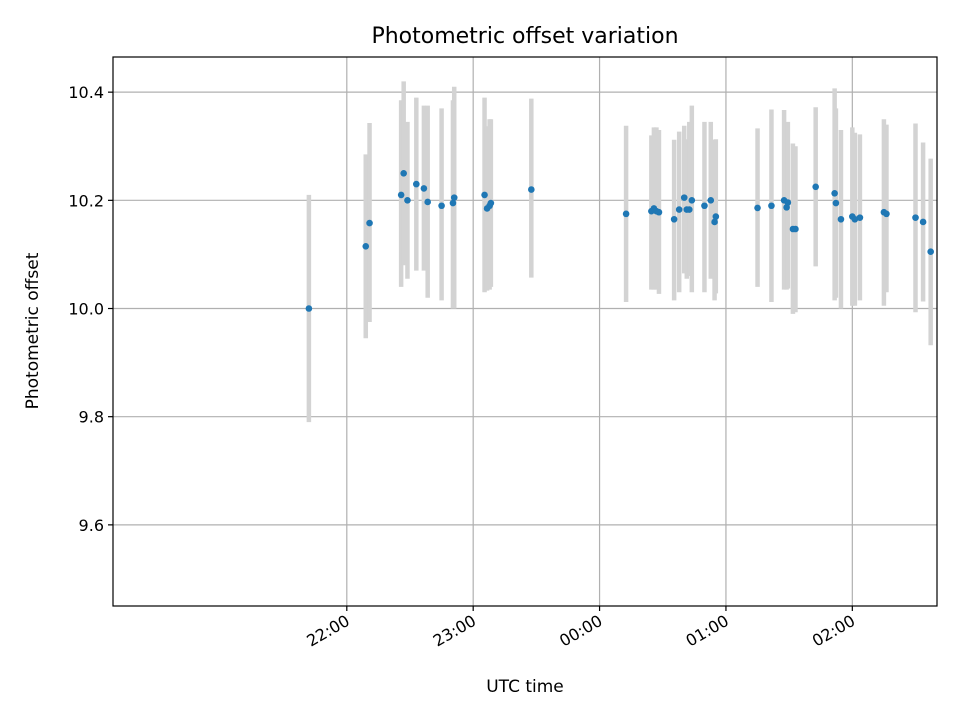 Image resolution: width=960 pixels, height=720 pixels. What do you see at coordinates (86, 309) in the screenshot?
I see `y-tick-label: 10.0` at bounding box center [86, 309].